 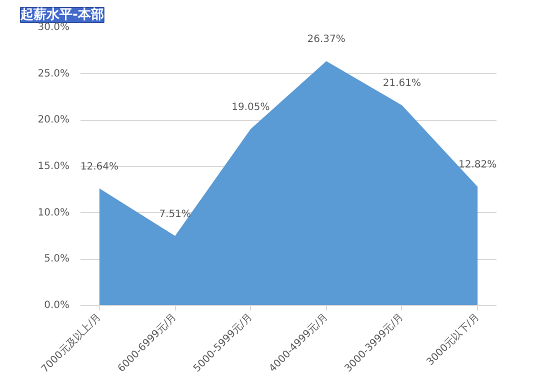 I want to click on y-tick-label: 20.0%, so click(x=54, y=120).